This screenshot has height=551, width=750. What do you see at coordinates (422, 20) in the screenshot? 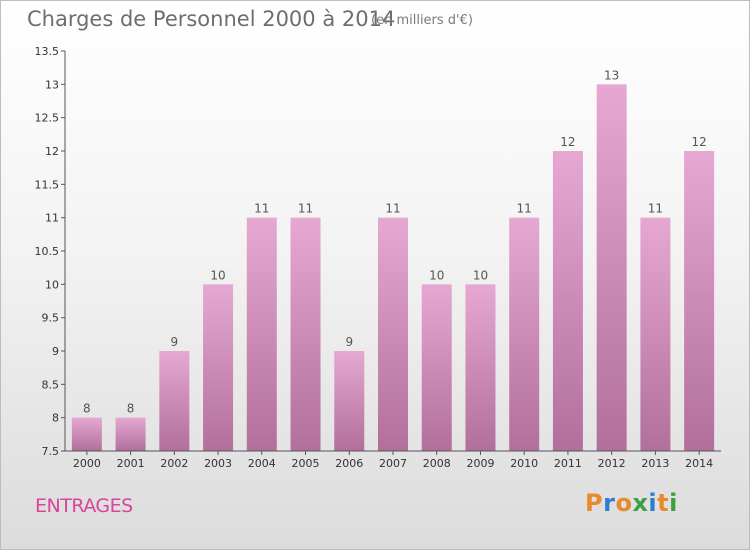
I see `chart-unit: (en milliers d'€)` at bounding box center [422, 20].